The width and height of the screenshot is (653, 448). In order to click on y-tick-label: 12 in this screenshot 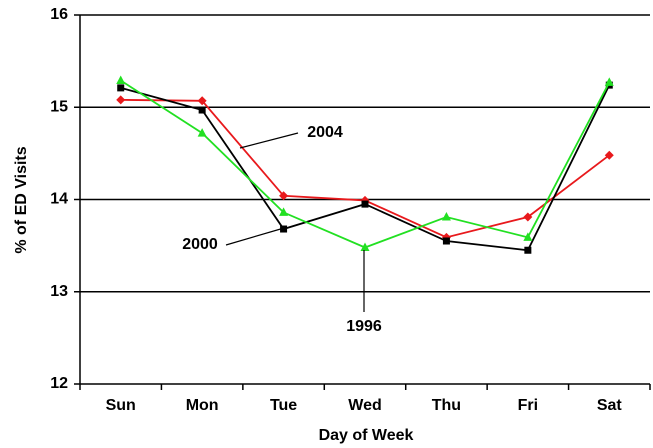, I will do `click(59, 383)`.